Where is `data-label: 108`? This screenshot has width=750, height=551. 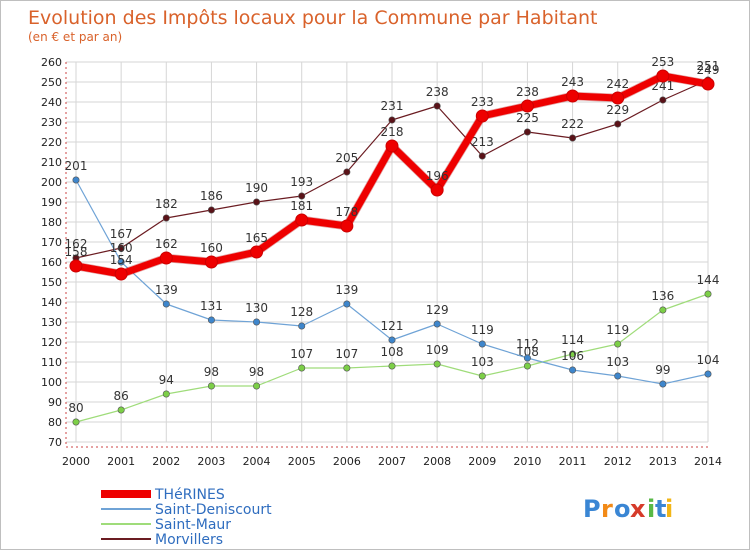 data-label: 108 is located at coordinates (392, 352).